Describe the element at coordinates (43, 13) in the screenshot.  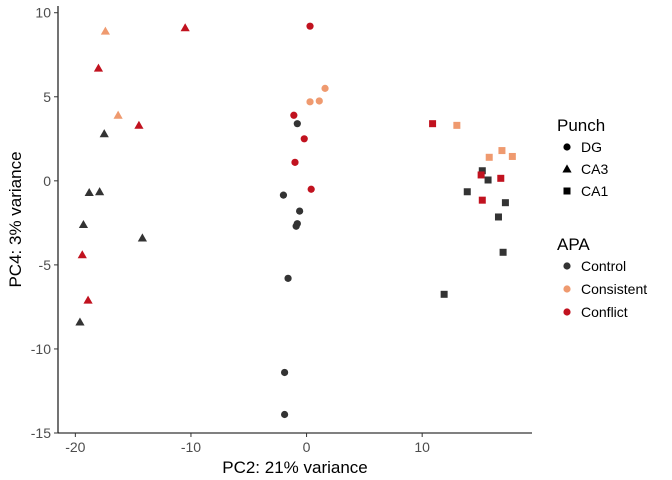
I see `y-tick-label: 10` at that location.